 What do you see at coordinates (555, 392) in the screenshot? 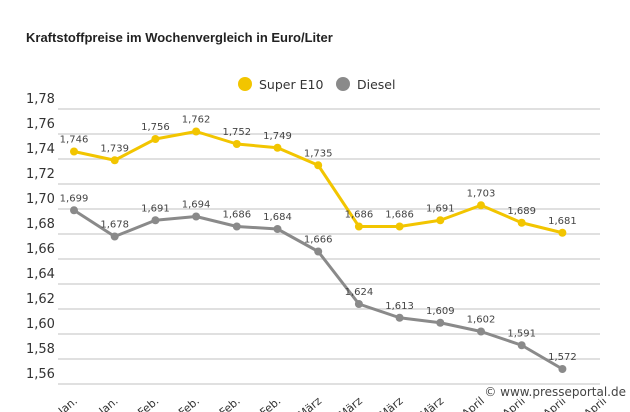
I see `watermark: © www.presseportal.de` at bounding box center [555, 392].